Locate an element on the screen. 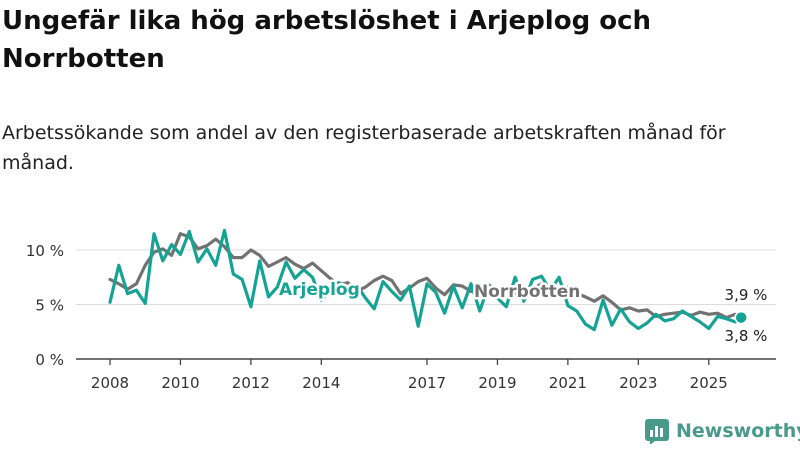  end-label-arjeplog-text: 3,8 % is located at coordinates (746, 336).